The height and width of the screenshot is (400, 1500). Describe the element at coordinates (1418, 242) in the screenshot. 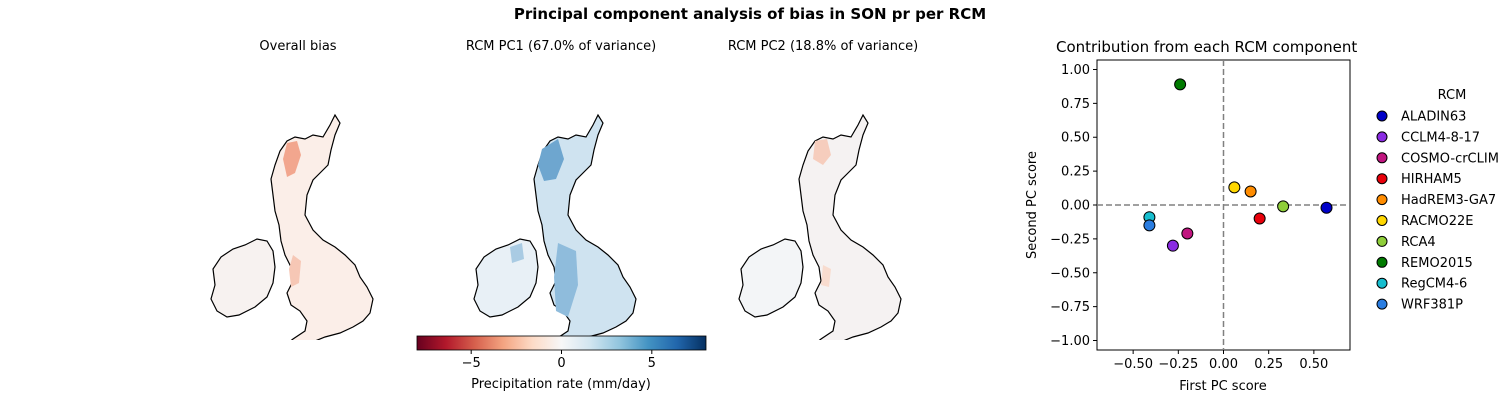

I see `legend-label: RCA4` at that location.